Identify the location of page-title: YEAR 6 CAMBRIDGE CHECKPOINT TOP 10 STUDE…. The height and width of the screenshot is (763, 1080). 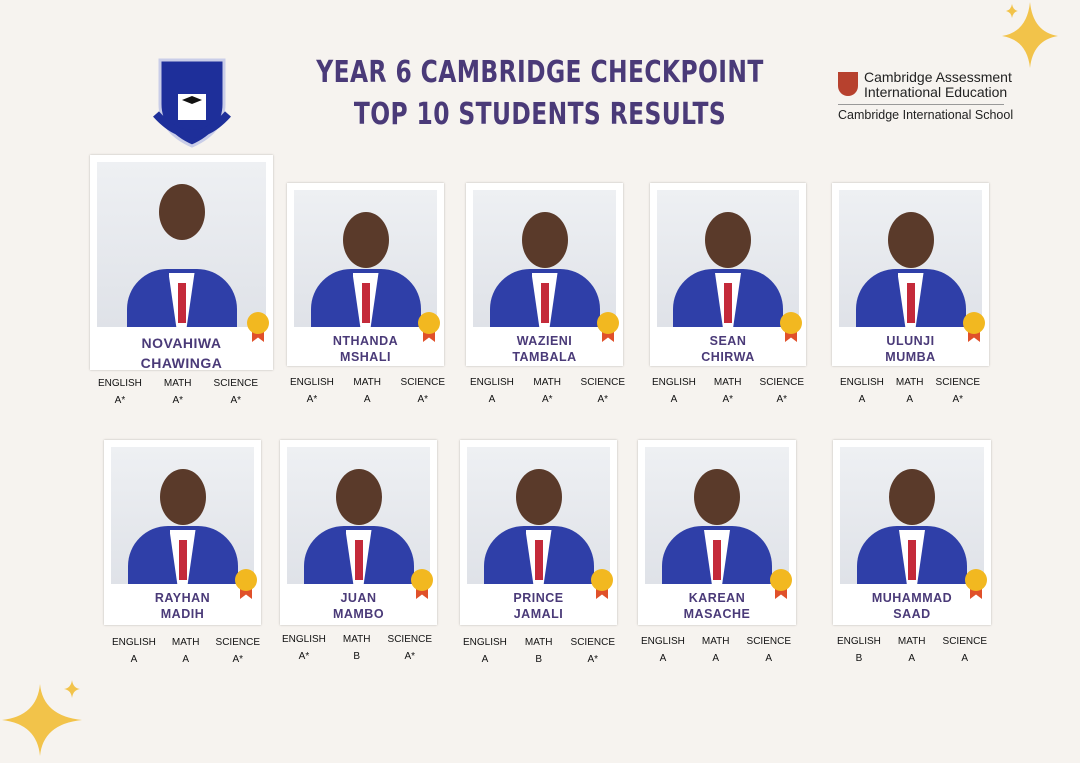
(540, 93).